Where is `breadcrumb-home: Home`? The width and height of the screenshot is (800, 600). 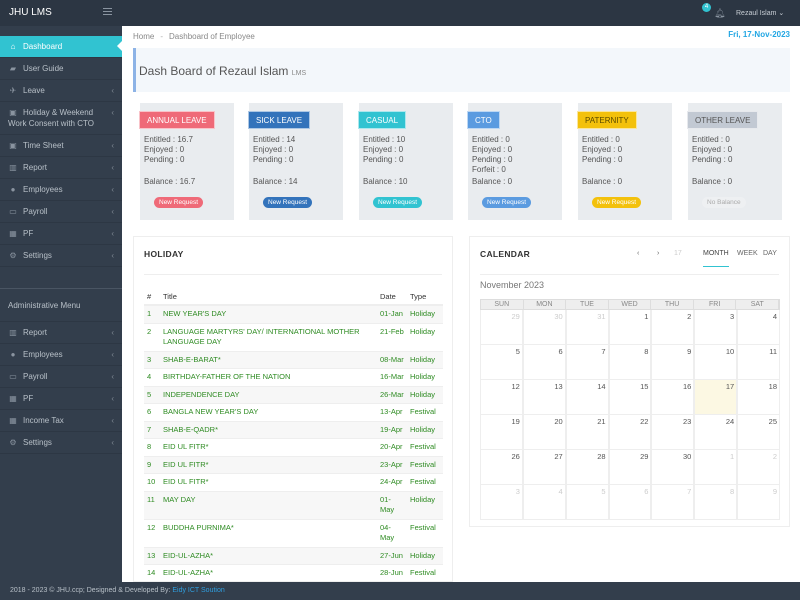 breadcrumb-home: Home is located at coordinates (144, 36).